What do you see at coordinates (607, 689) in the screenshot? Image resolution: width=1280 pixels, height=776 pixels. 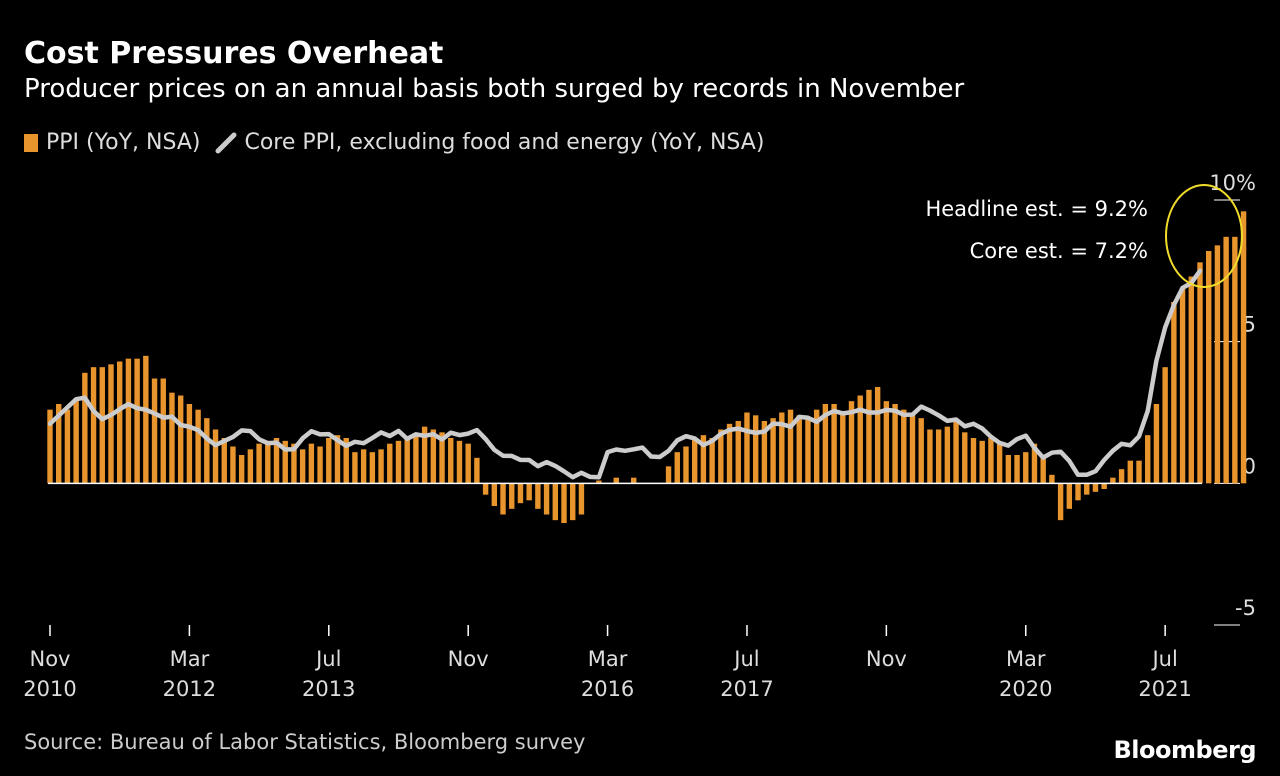 I see `x-tick-label-year: 2016` at bounding box center [607, 689].